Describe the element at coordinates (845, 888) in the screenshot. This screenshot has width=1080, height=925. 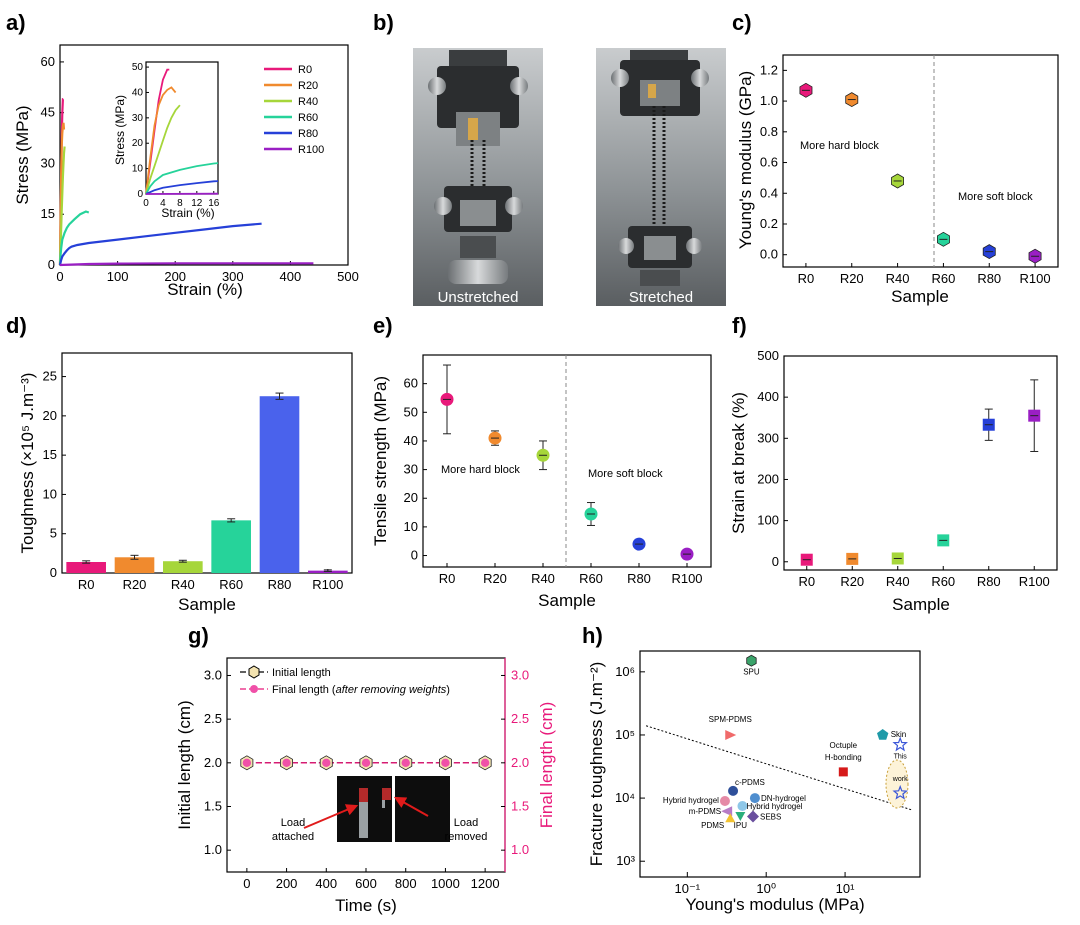
I see `panel-h-xtick-label-2: 10¹` at that location.